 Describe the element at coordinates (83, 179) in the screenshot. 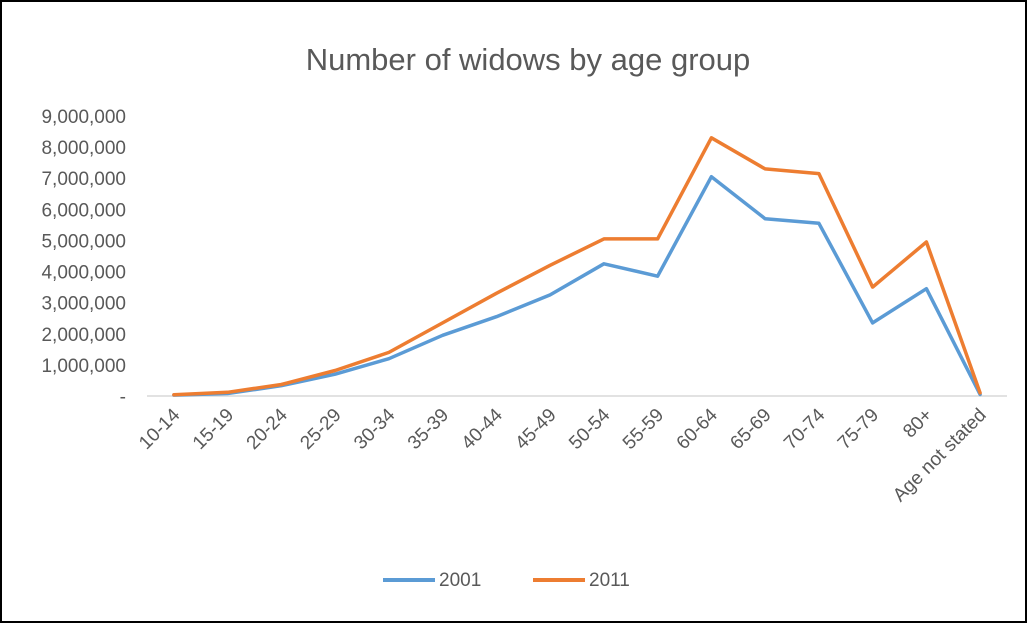

I see `y-tick-label: 7,000,000` at that location.